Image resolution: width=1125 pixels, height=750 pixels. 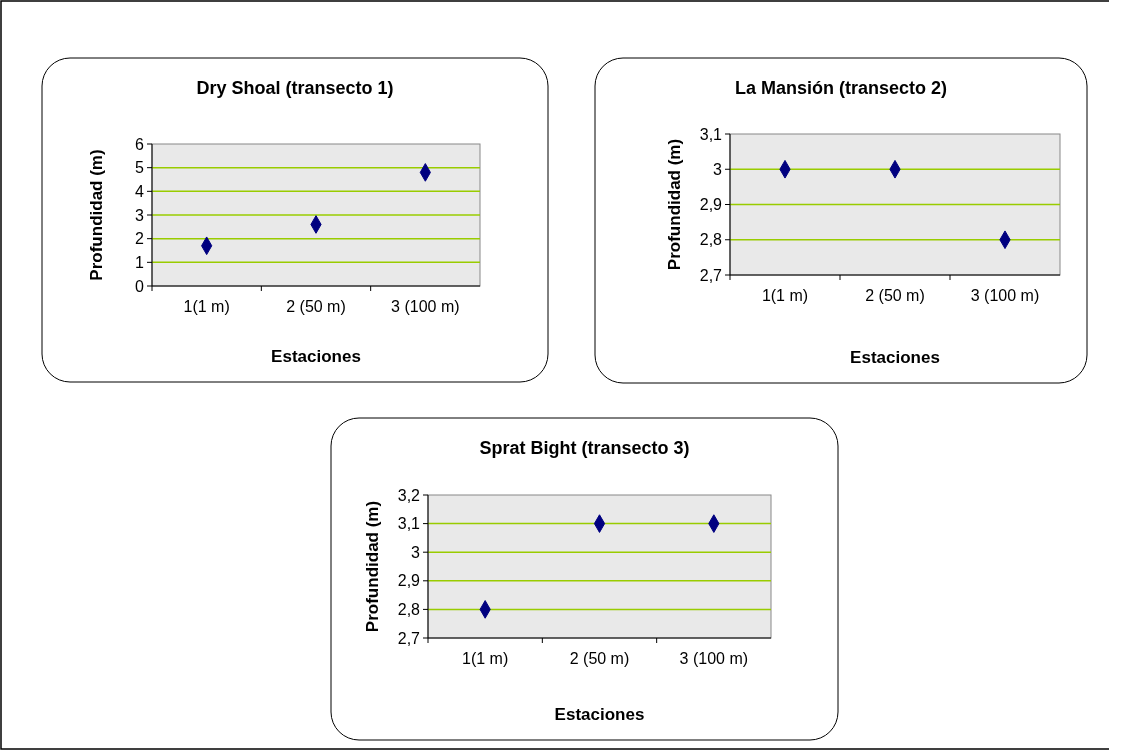 What do you see at coordinates (409, 495) in the screenshot?
I see `y-tick-label: 3,2` at bounding box center [409, 495].